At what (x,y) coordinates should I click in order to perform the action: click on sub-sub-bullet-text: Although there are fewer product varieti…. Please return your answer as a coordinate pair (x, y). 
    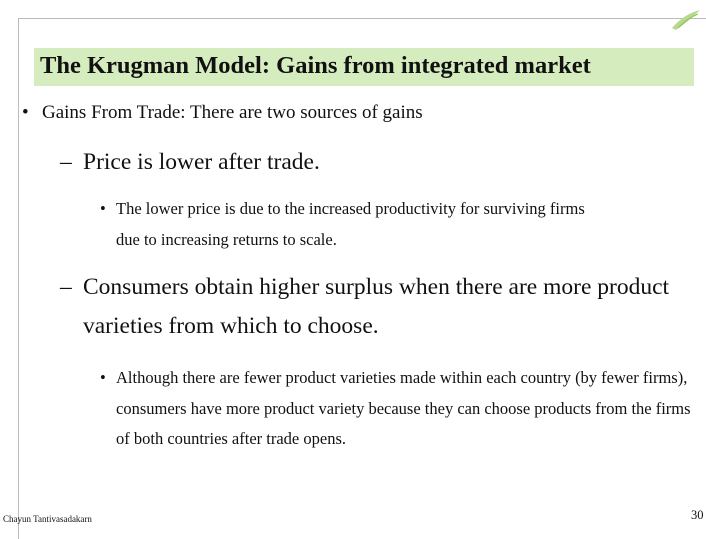
    Looking at the image, I should click on (403, 408).